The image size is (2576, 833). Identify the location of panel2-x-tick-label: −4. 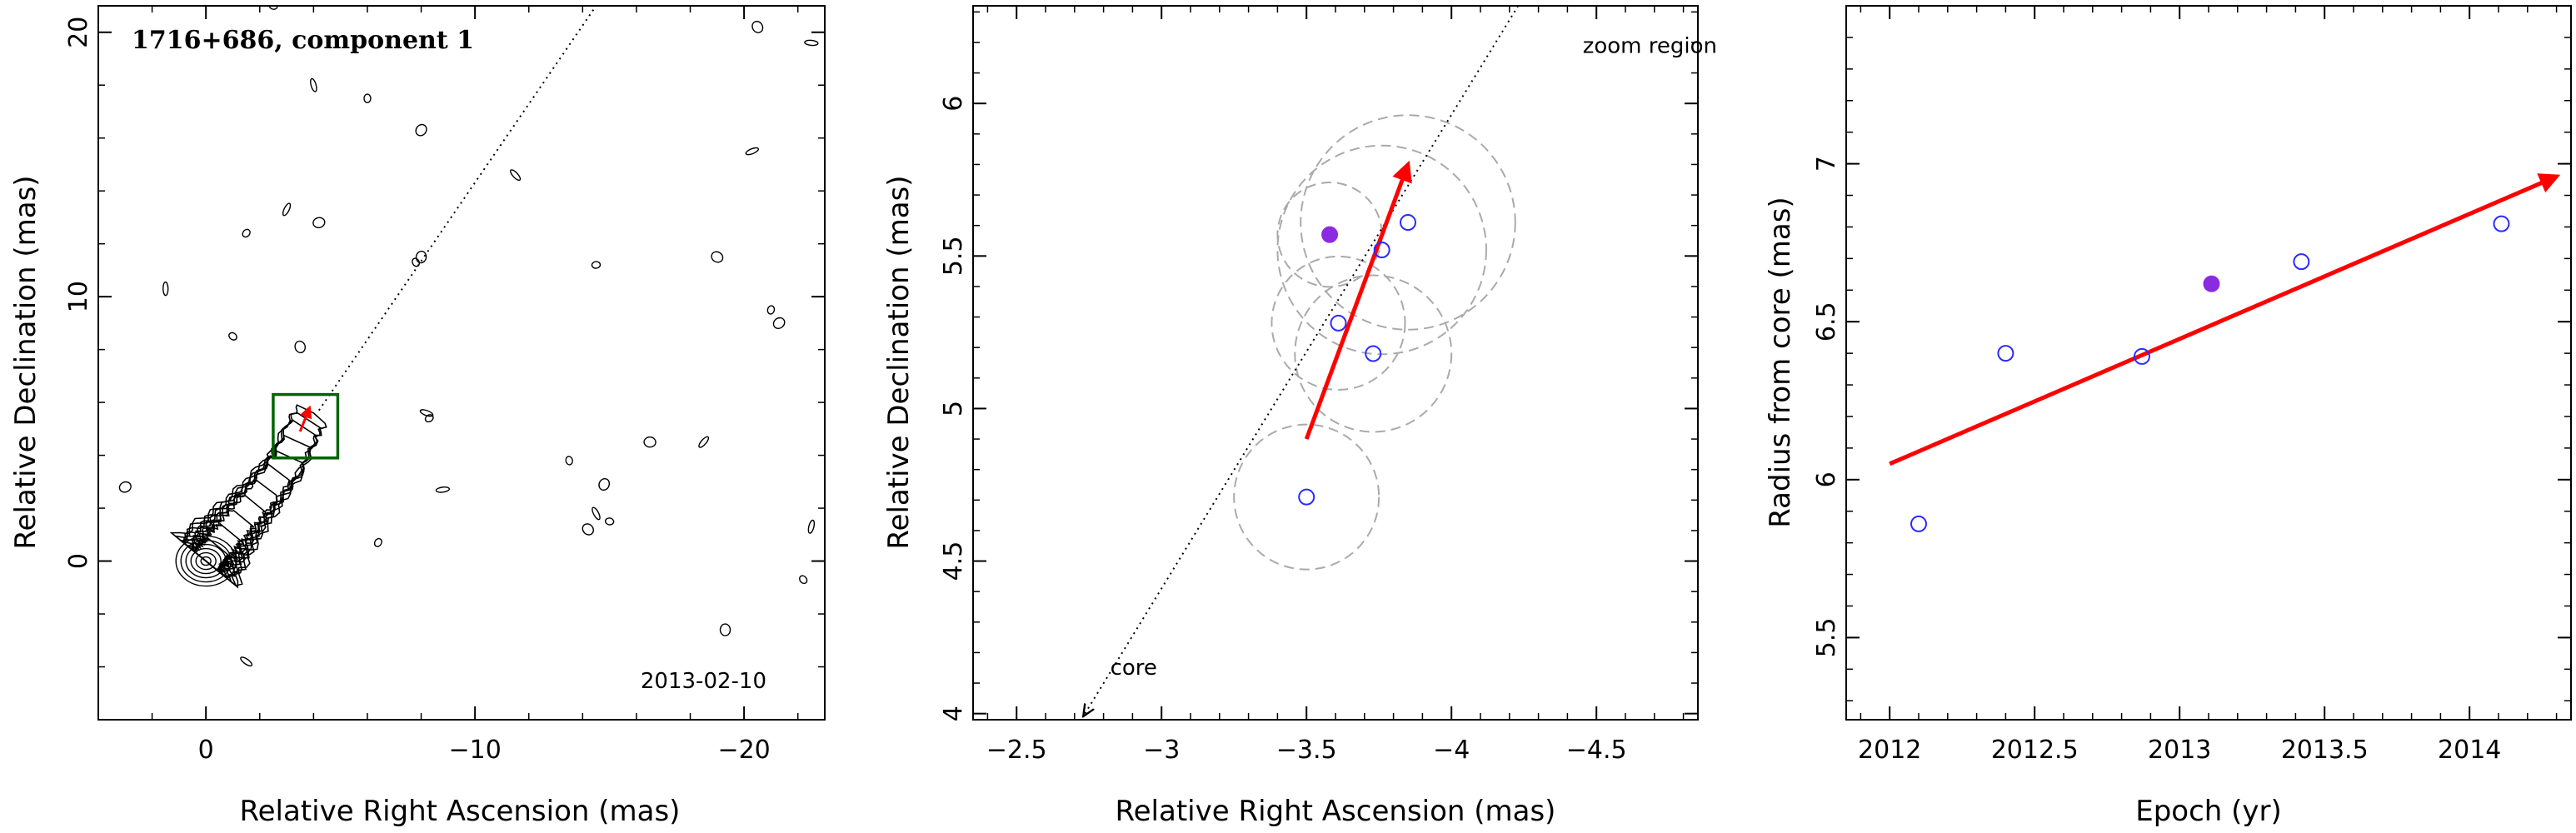
(1451, 750).